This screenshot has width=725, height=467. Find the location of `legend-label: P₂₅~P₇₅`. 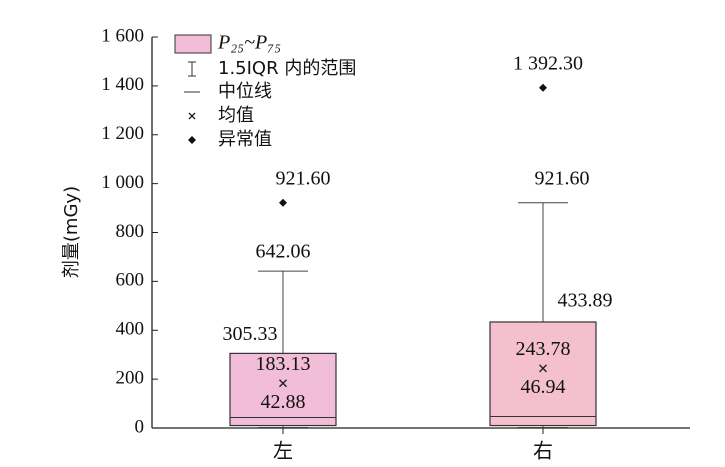

legend-label: P₂₅~P₇₅ is located at coordinates (249, 43).